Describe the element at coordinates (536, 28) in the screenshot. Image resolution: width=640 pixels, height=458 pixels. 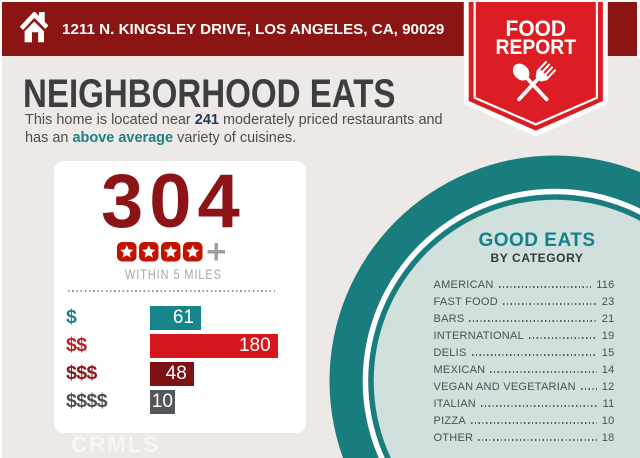
I see `svg-text: FOOD` at that location.